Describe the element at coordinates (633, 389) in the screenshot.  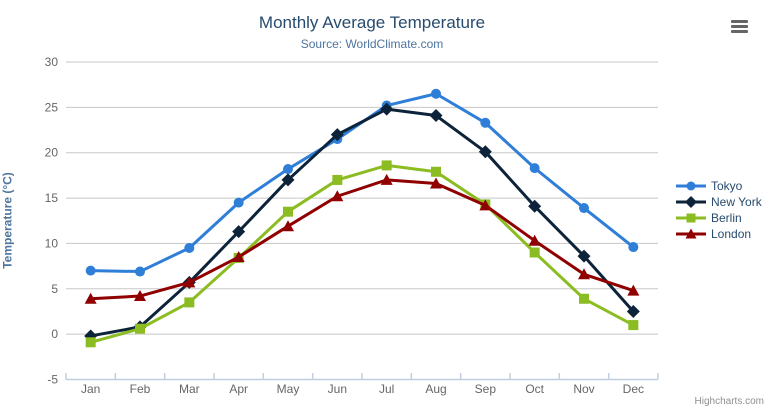
I see `x-axis-label: Dec` at that location.